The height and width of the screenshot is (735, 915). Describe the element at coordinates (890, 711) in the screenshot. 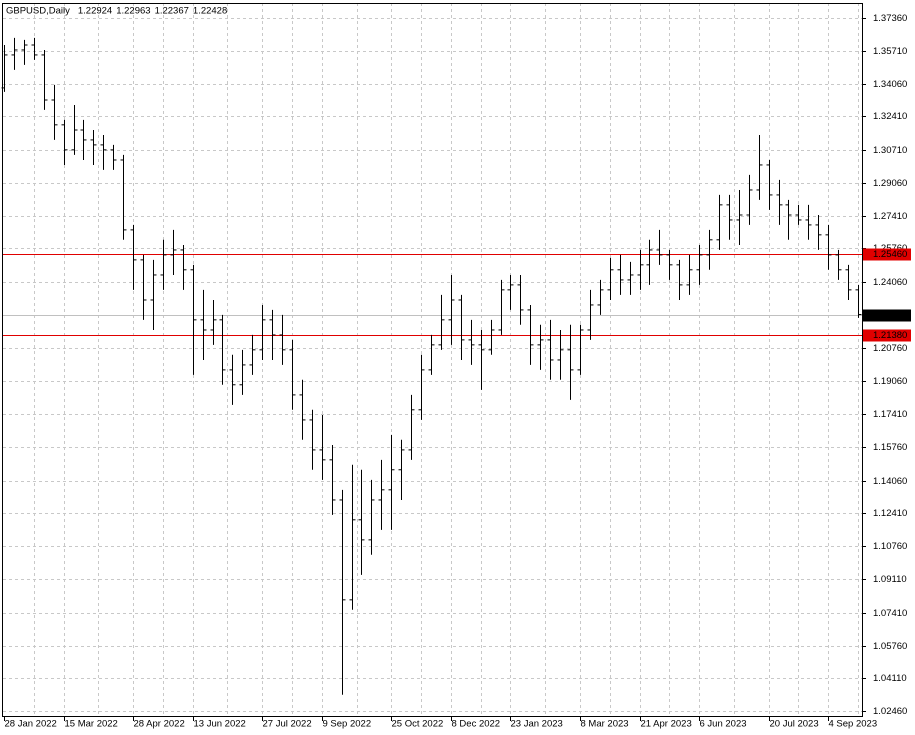

I see `y-tick-label: 1.02460` at that location.